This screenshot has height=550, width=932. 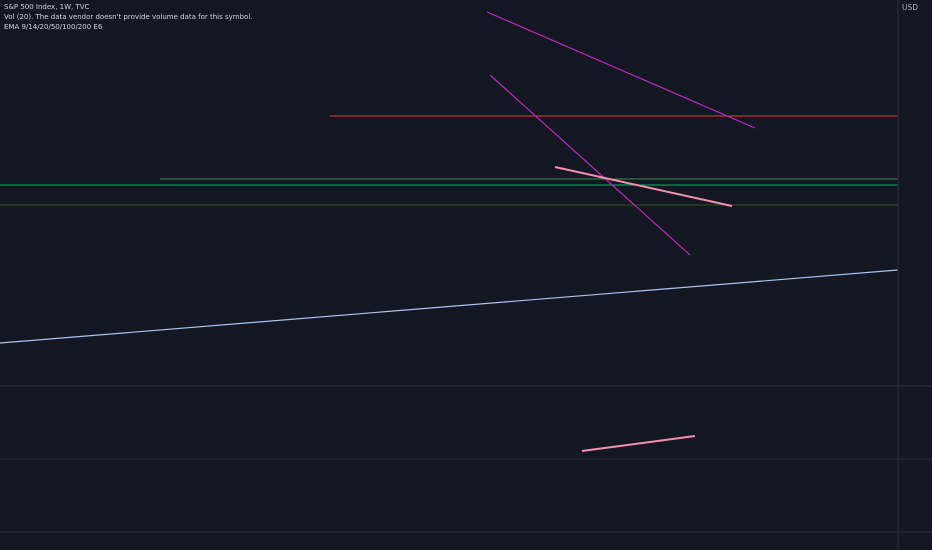 I want to click on ema-legend: EMA 9/14/20/50/100/200 E6, so click(x=53, y=27).